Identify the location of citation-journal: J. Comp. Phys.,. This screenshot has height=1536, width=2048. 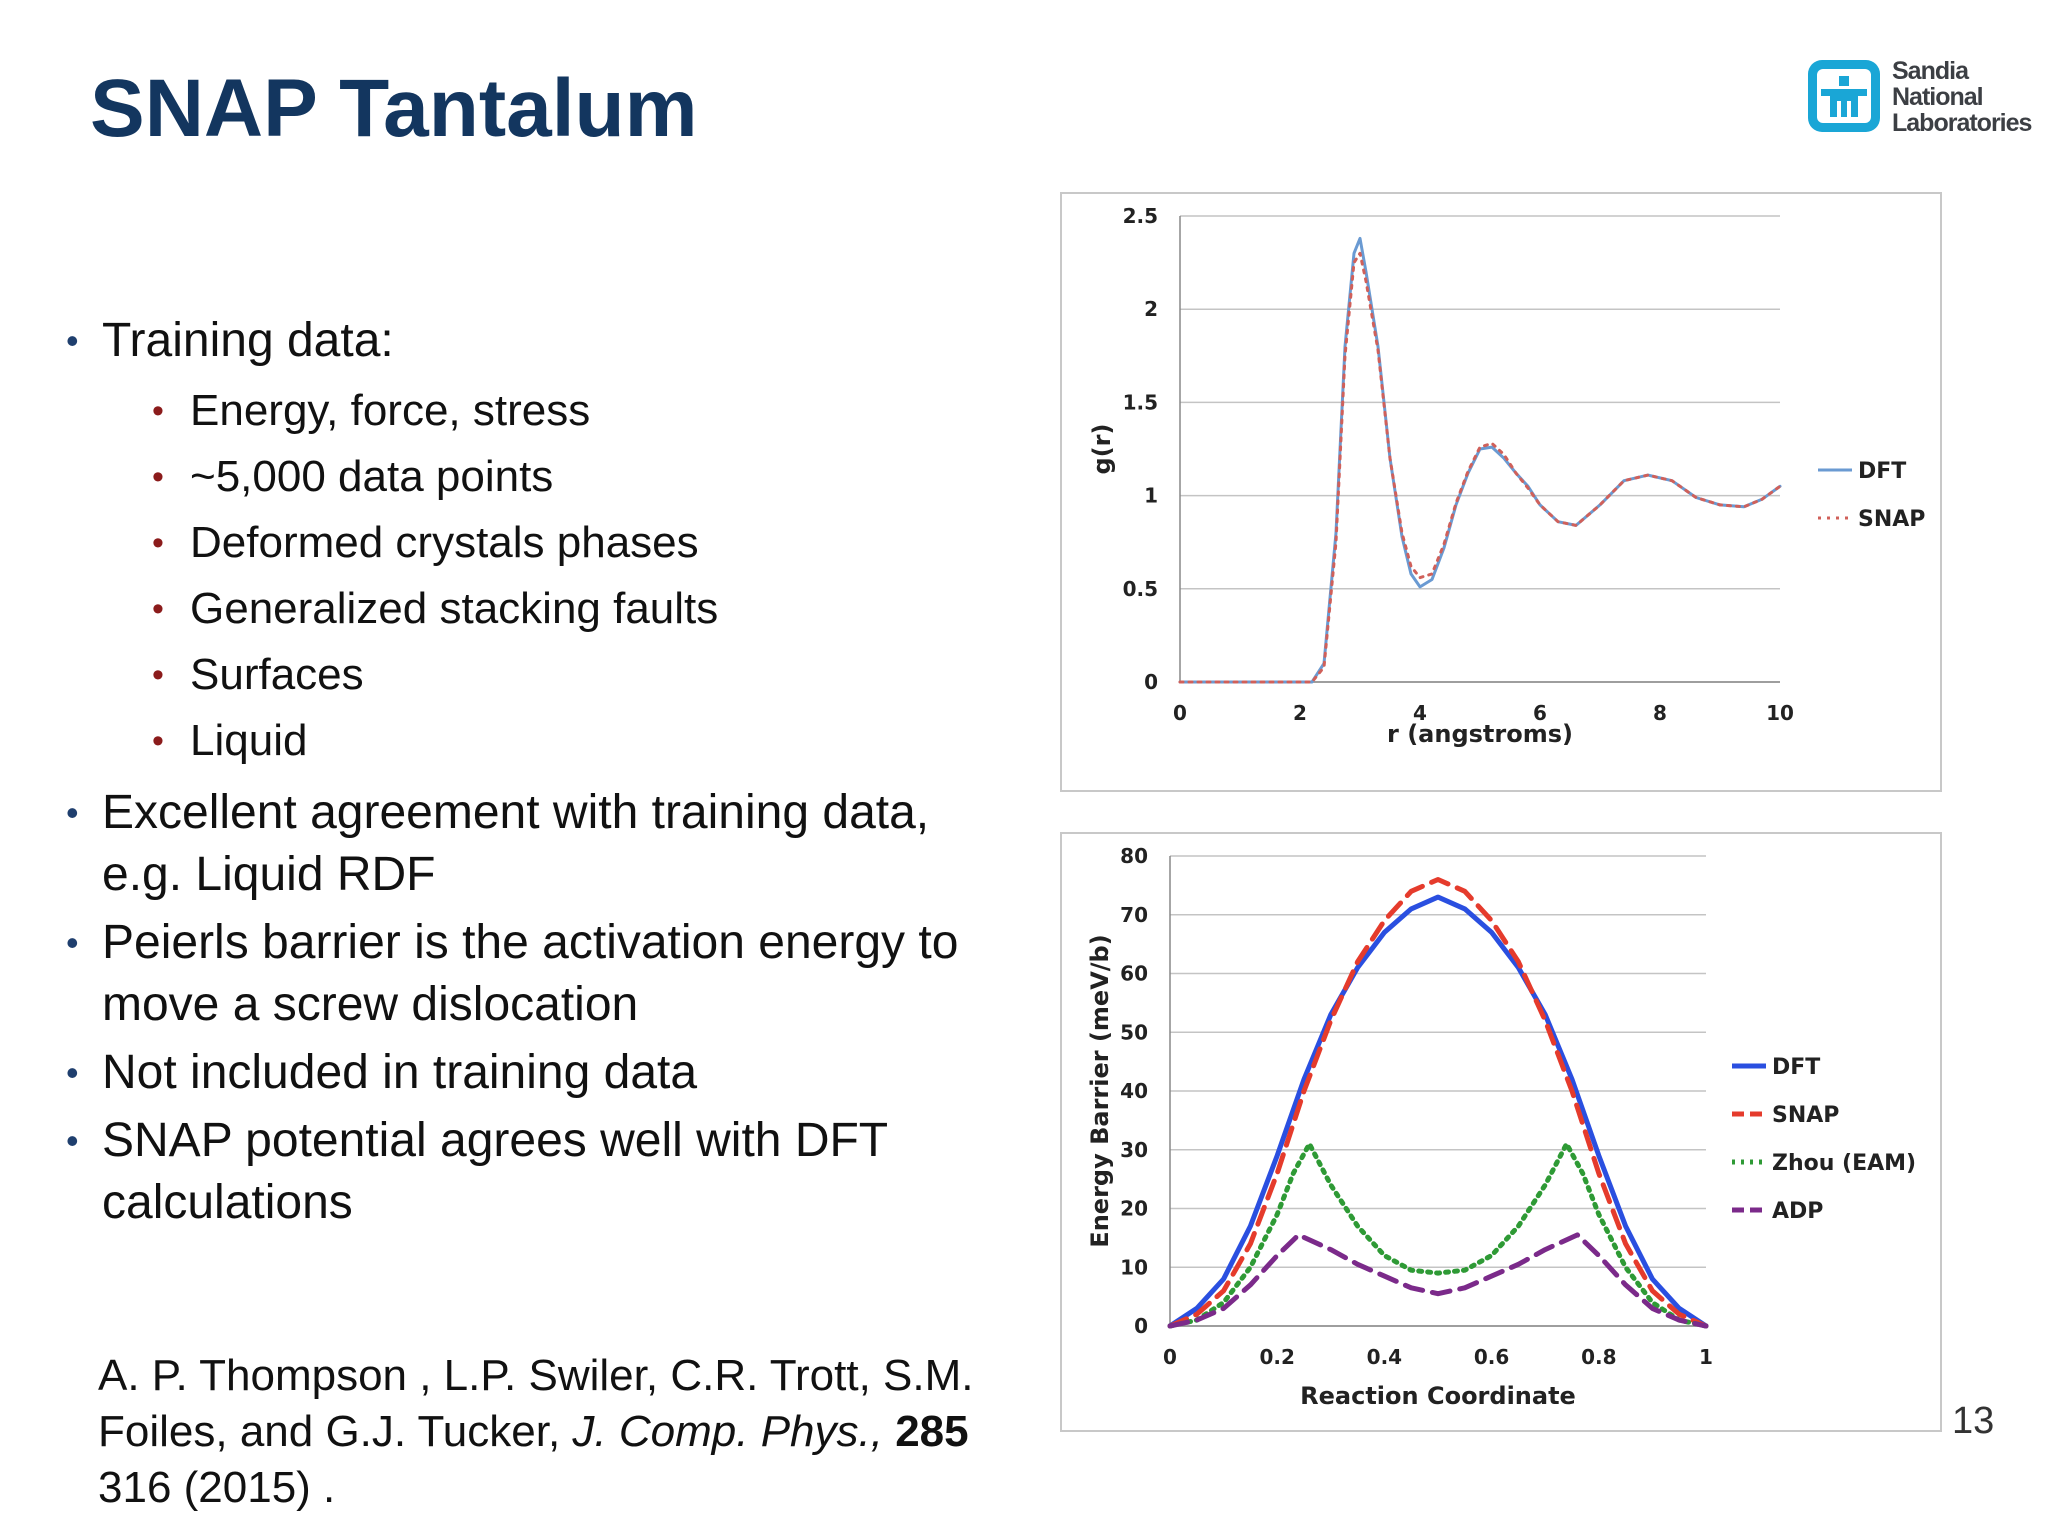
(727, 1431).